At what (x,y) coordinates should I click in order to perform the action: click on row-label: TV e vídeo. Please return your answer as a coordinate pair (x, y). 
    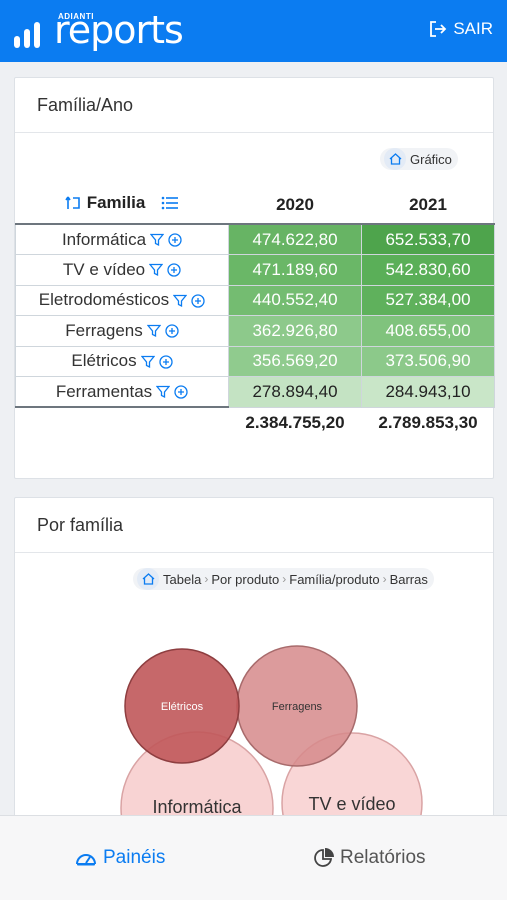
    Looking at the image, I should click on (104, 269).